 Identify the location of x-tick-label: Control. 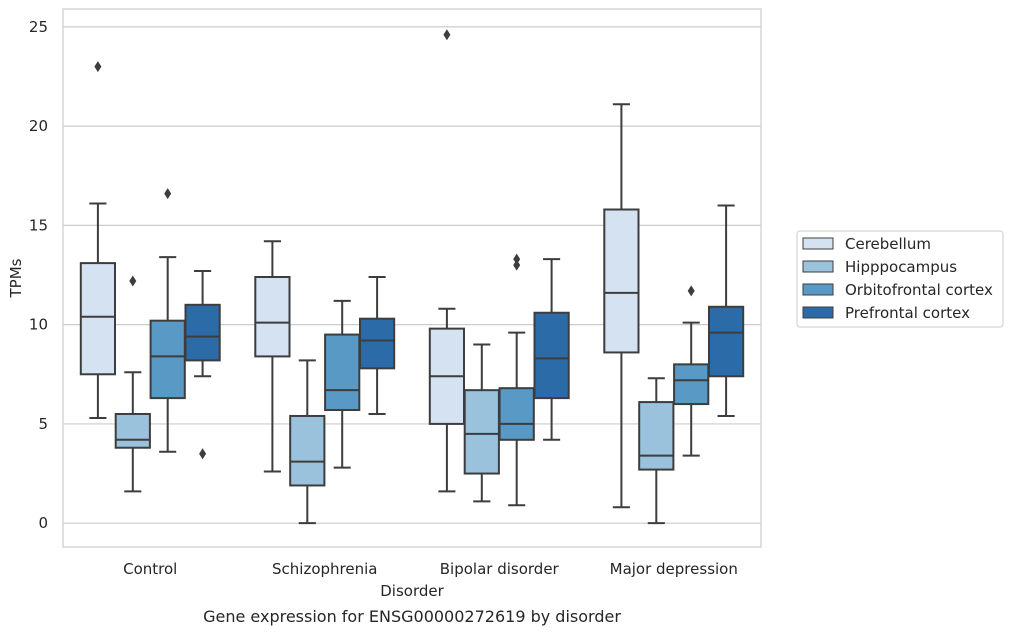
(150, 569).